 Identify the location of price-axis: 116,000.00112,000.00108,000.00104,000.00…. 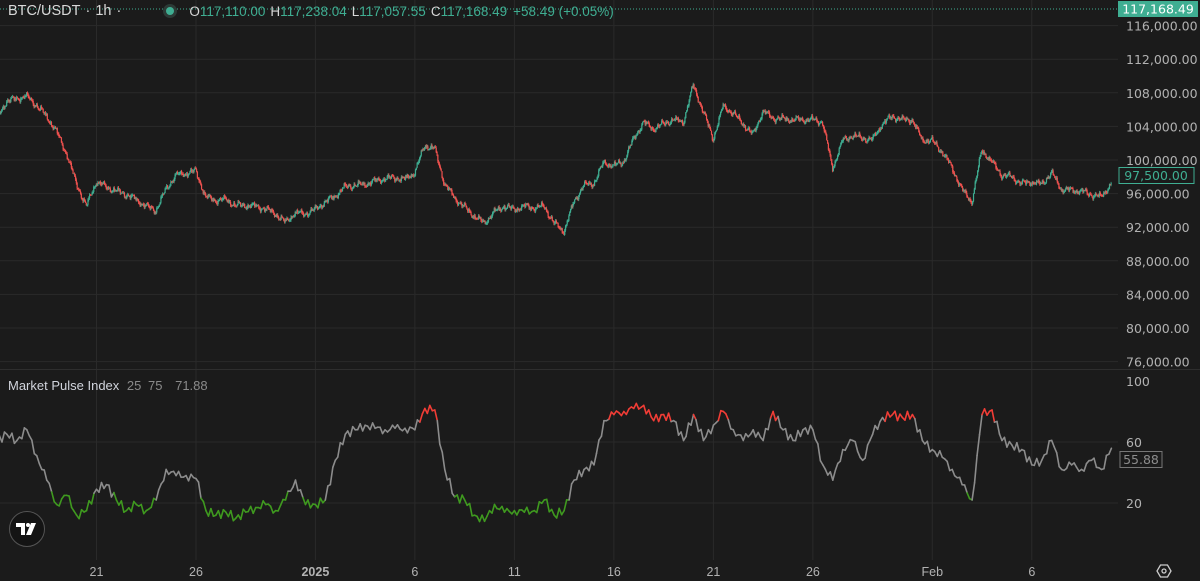
(1162, 194).